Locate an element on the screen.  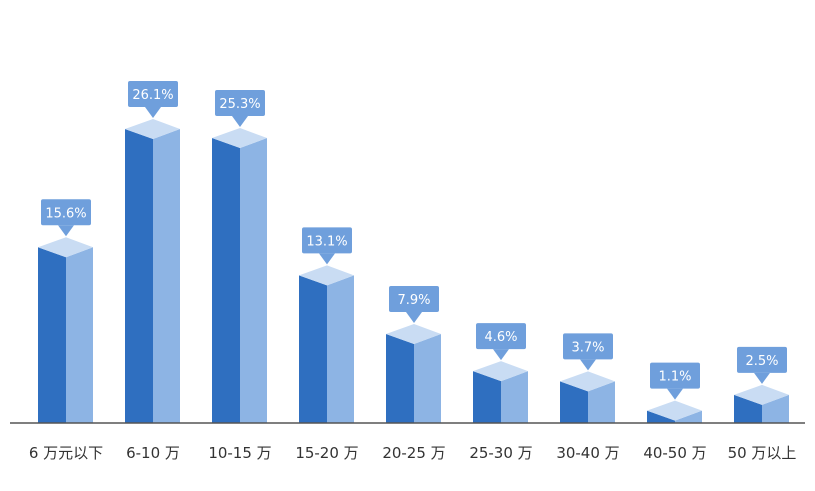
value-callout-7: 1.1% is located at coordinates (675, 381).